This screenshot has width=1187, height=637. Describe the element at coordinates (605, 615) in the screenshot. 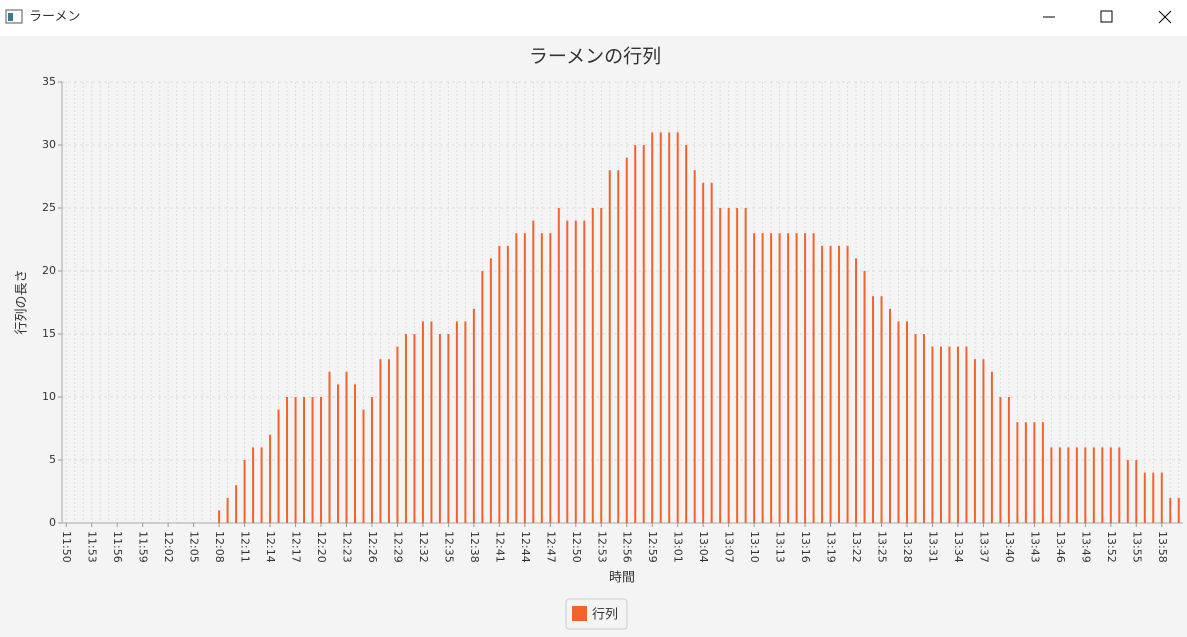

I see `legend-label: 行列` at that location.